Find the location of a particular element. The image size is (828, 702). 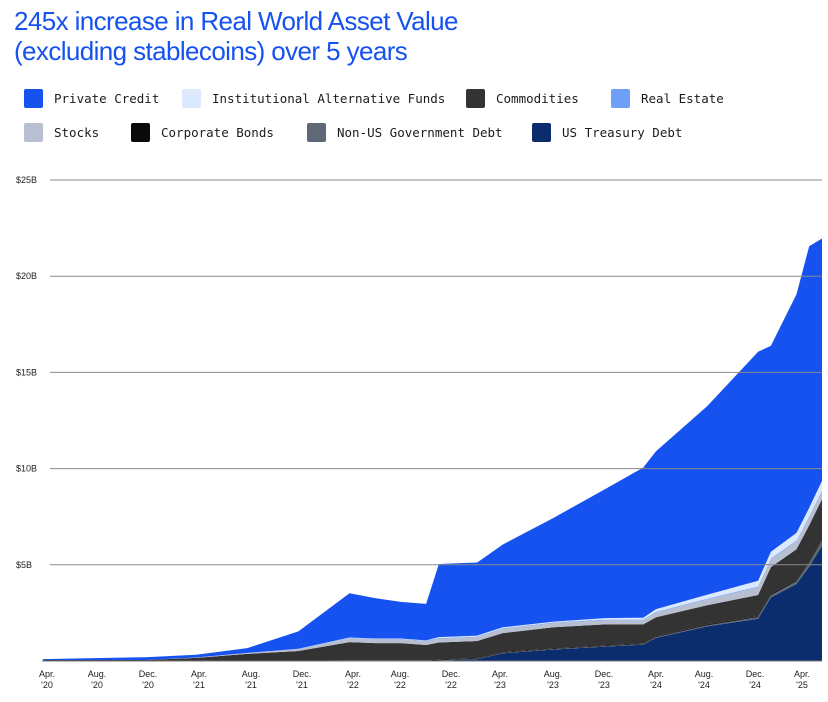

legend-item: Private Credit is located at coordinates (91, 98).